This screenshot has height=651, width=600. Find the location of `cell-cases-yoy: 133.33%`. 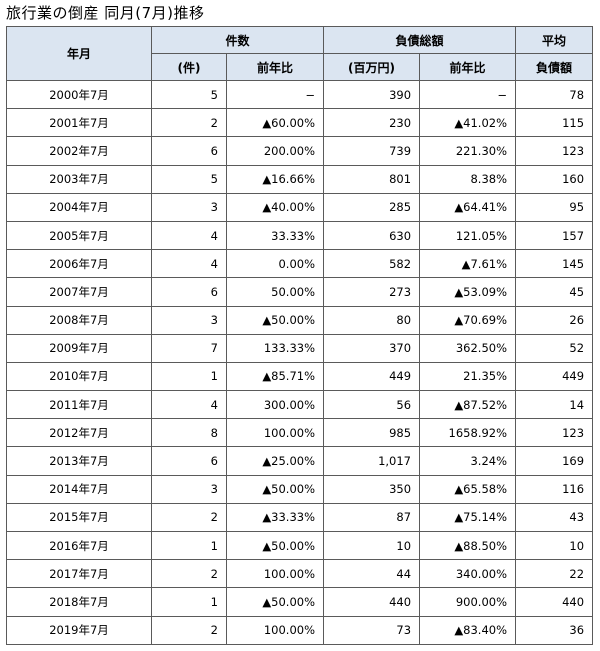

cell-cases-yoy: 133.33% is located at coordinates (275, 348).